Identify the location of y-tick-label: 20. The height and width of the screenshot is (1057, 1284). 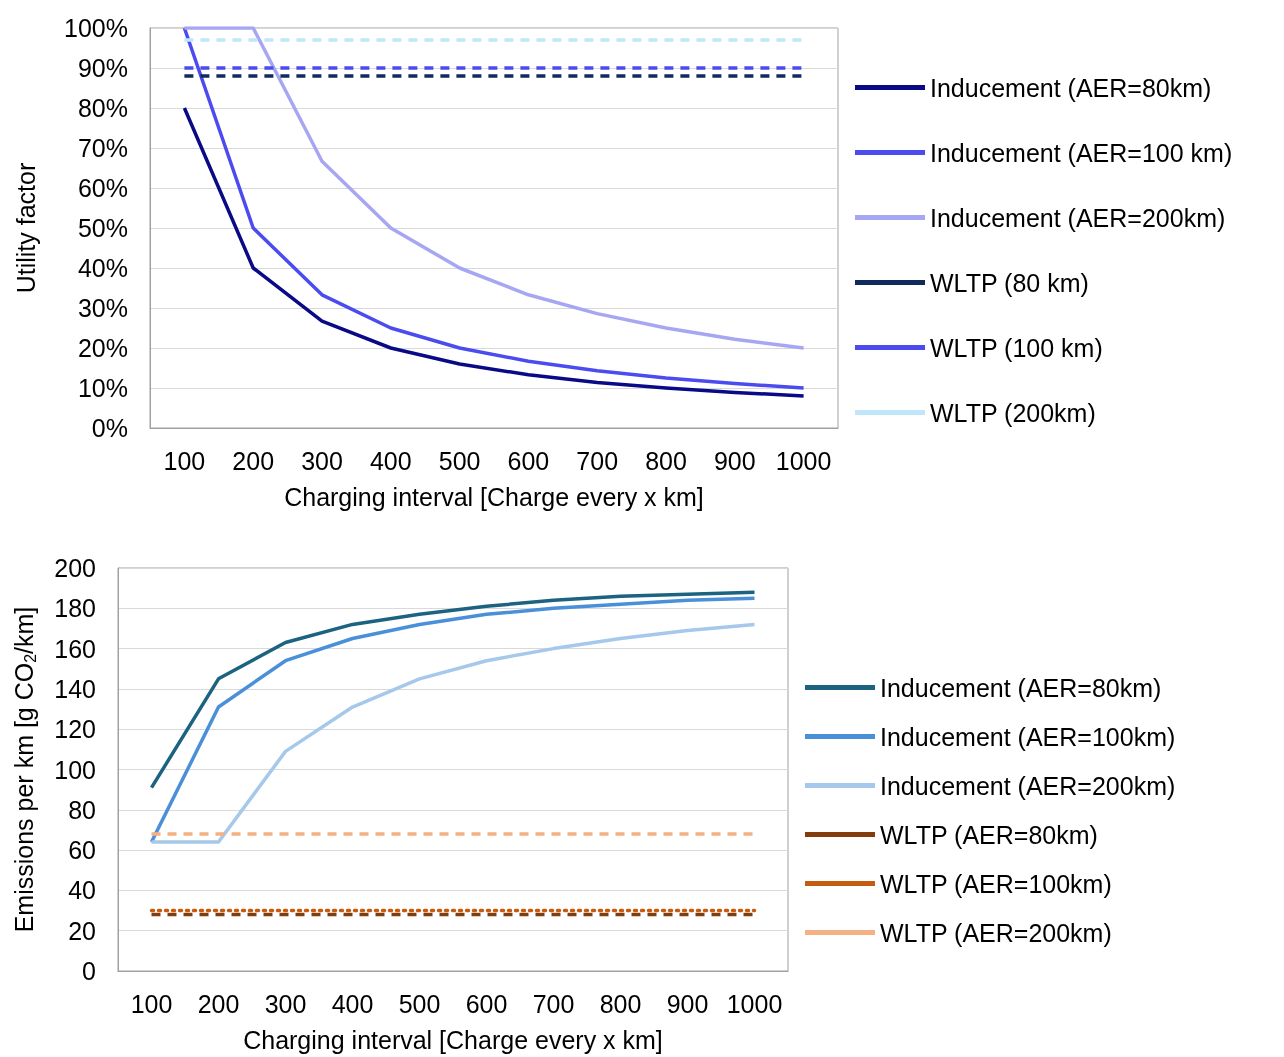
(82, 930).